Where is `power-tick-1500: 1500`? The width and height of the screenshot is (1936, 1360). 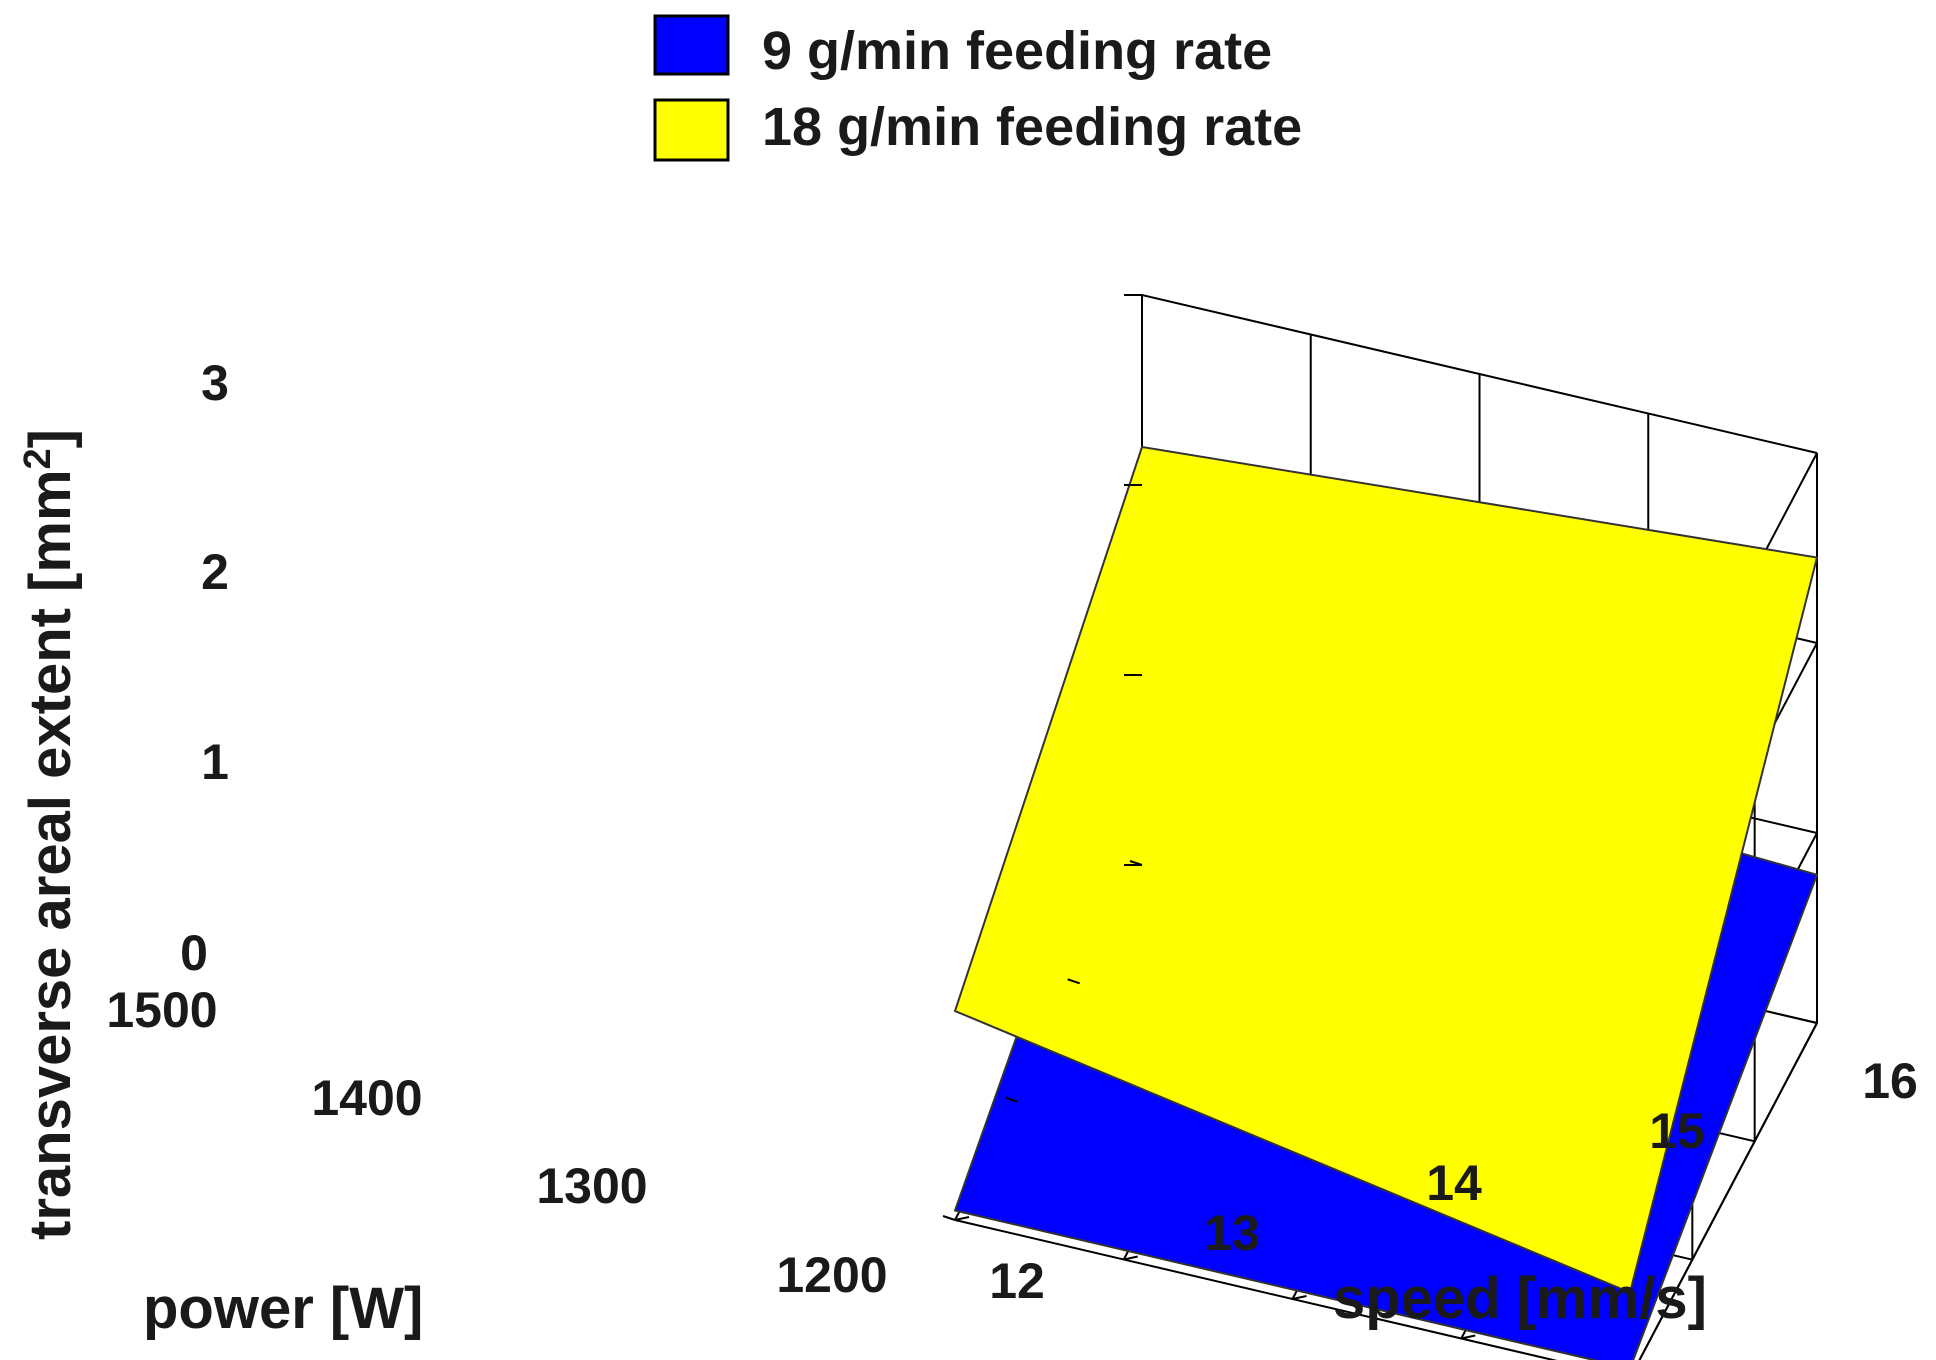 power-tick-1500: 1500 is located at coordinates (161, 1010).